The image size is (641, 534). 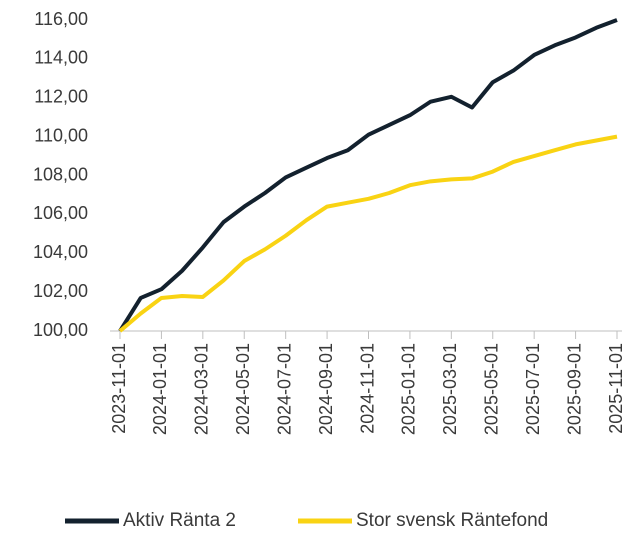 I want to click on x-tick-label: 2025-01-01, so click(x=409, y=389).